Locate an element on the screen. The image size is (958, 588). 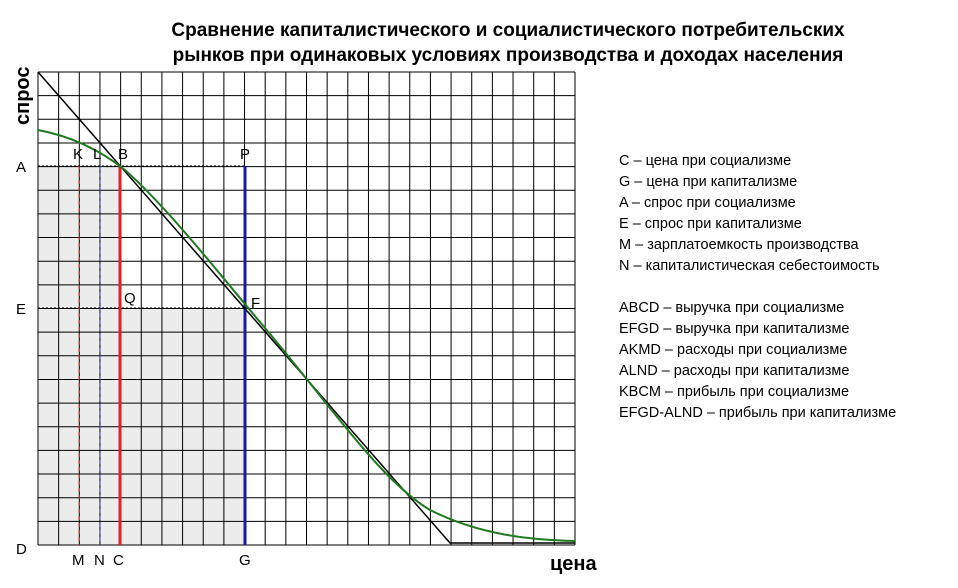
y-axis-label: спрос is located at coordinates (23, 96).